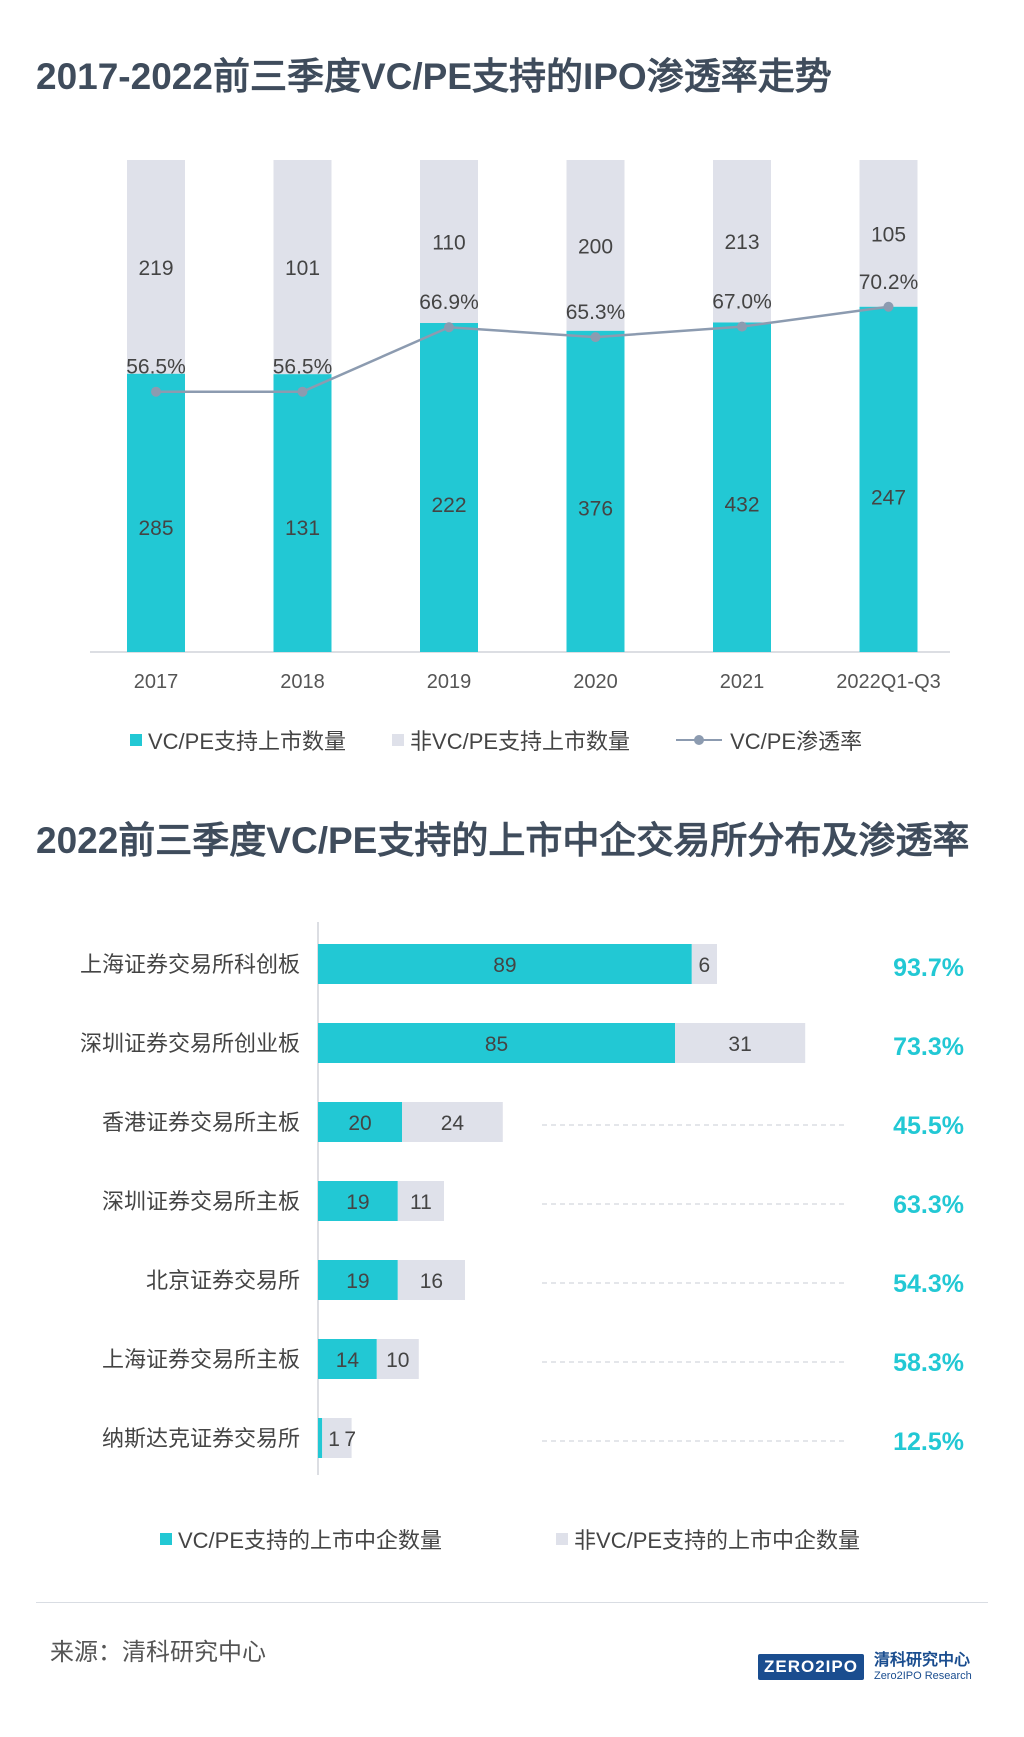 The height and width of the screenshot is (1737, 1024). I want to click on hbar-value-non-vcpe-5: 10, so click(397, 1360).